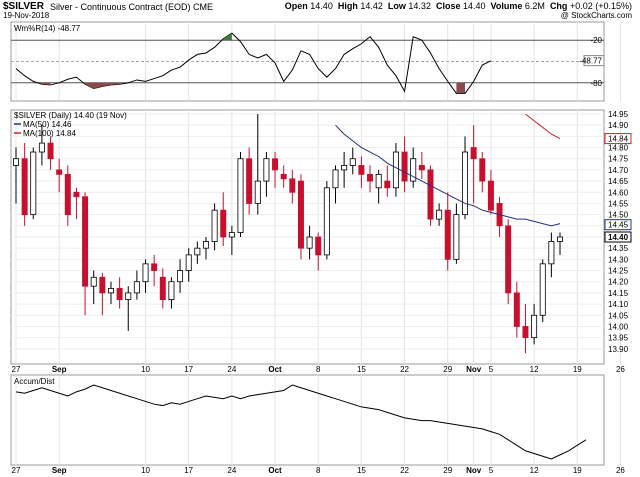 This screenshot has height=477, width=640. Describe the element at coordinates (618, 248) in the screenshot. I see `y-tick-label: 14.35` at that location.